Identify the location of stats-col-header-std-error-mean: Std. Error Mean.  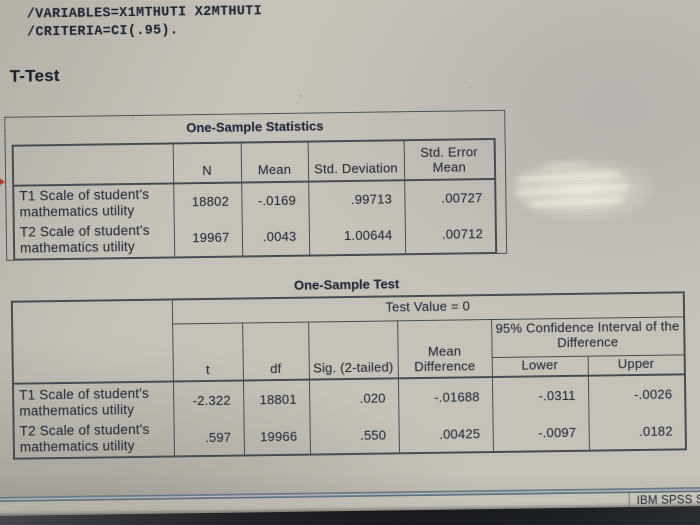
(449, 159).